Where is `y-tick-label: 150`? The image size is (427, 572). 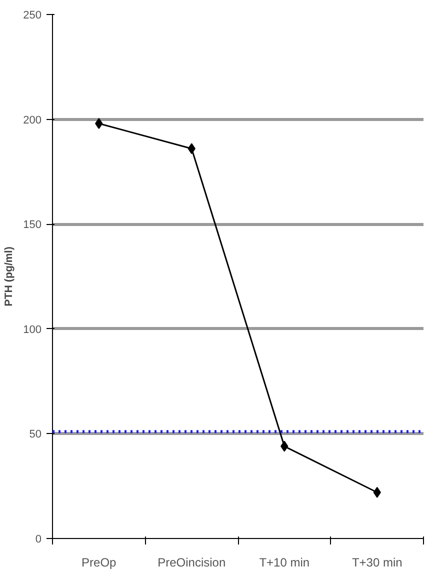 y-tick-label: 150 is located at coordinates (32, 225).